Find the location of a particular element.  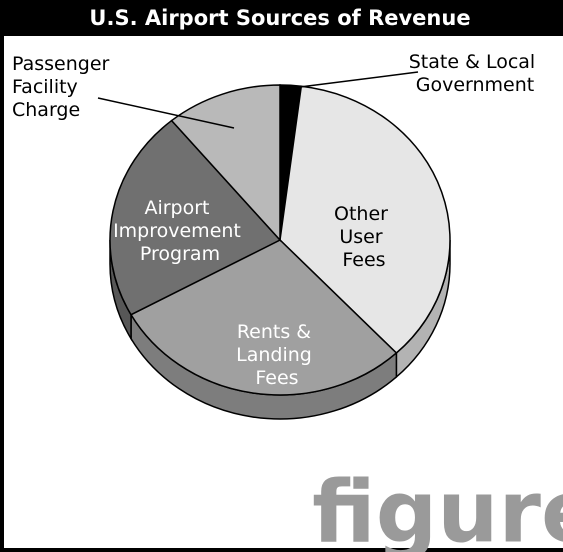

title-bar is located at coordinates (281, 18).